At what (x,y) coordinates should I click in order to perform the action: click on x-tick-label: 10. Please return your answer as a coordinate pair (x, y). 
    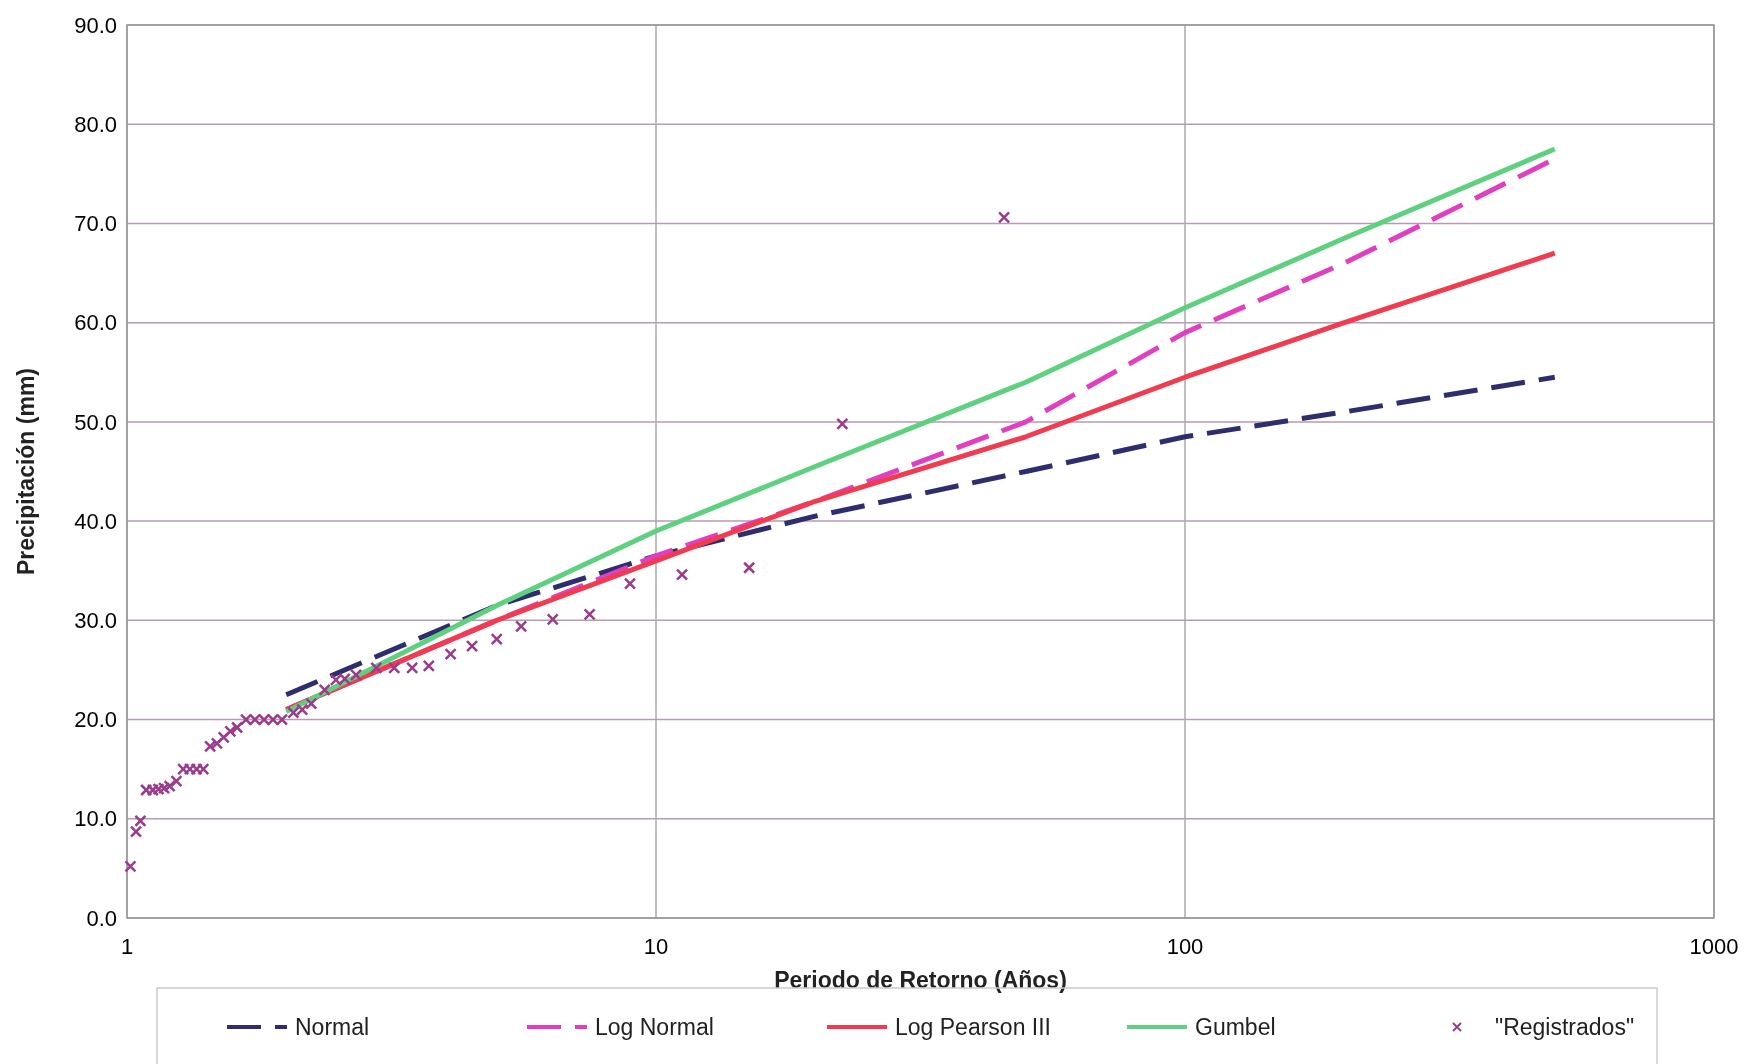
    Looking at the image, I should click on (656, 946).